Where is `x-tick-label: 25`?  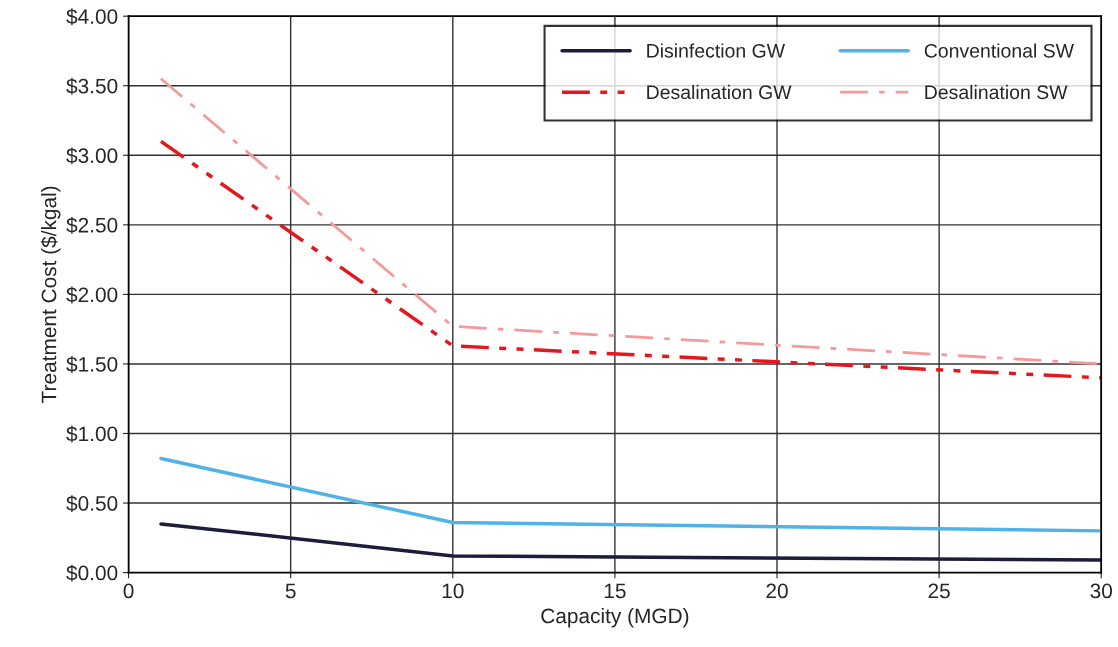
x-tick-label: 25 is located at coordinates (939, 591).